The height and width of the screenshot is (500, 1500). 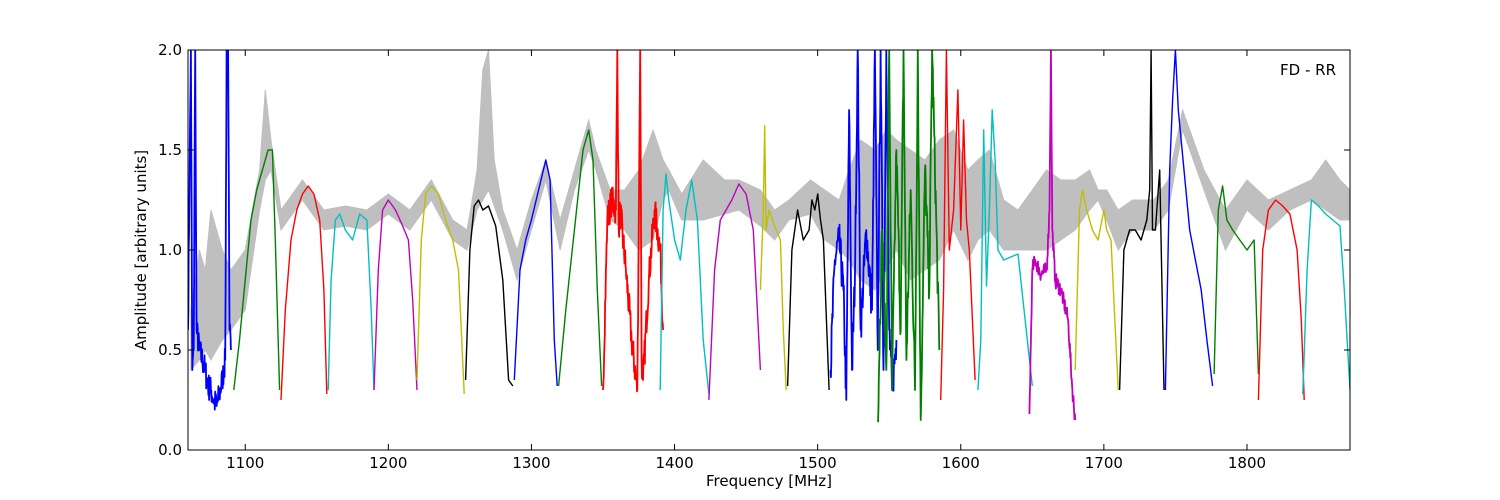 What do you see at coordinates (1308, 70) in the screenshot?
I see `annotation-label: FD - RR` at bounding box center [1308, 70].